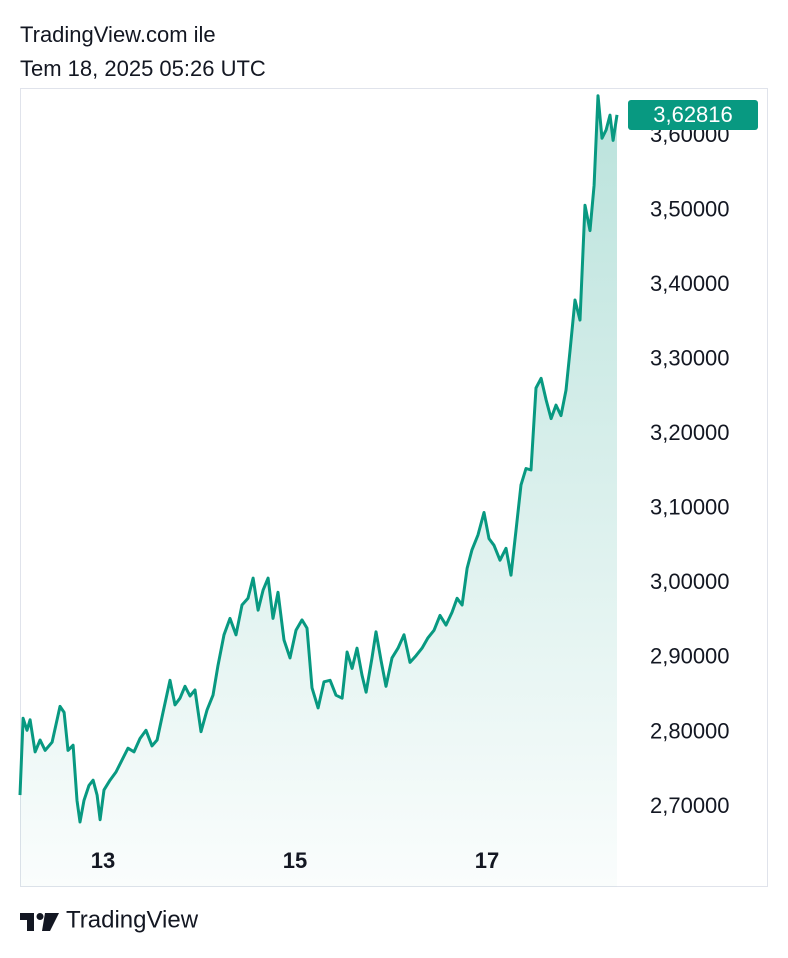 The image size is (788, 958). I want to click on logo, so click(39, 922).